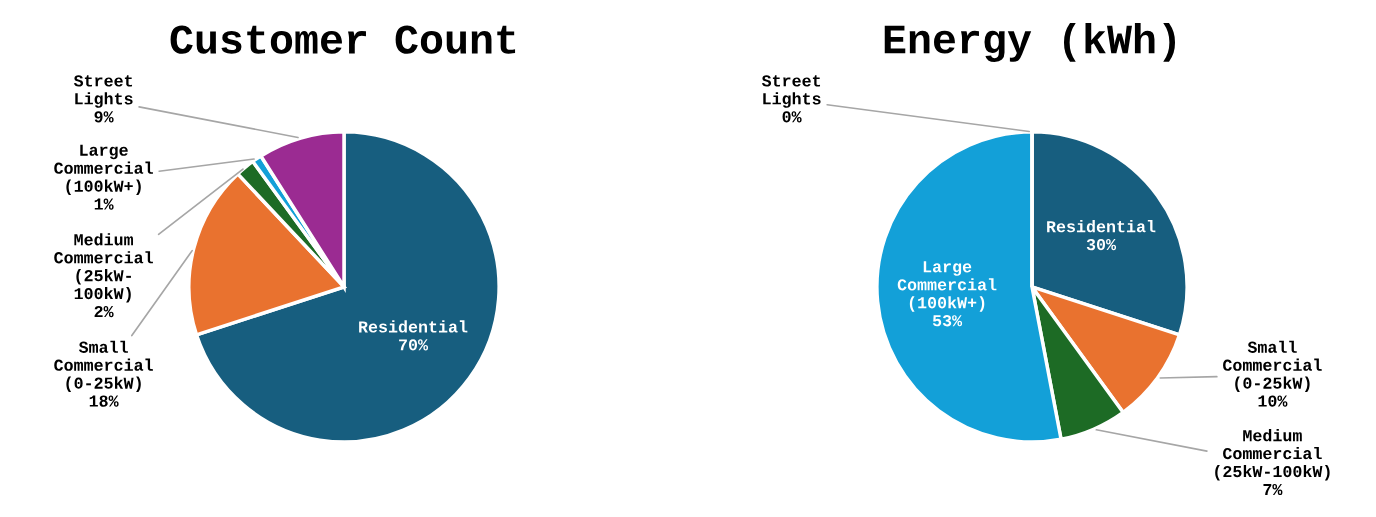 The width and height of the screenshot is (1376, 517). I want to click on chart-title: Customer Count, so click(343, 39).